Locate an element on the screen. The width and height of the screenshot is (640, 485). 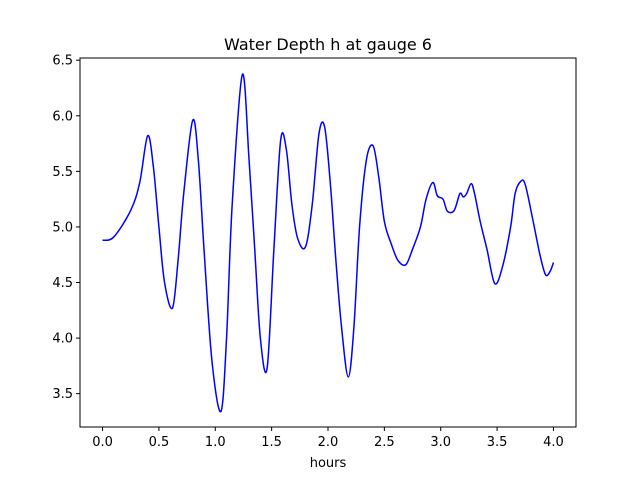
x-axis-ticks: 0.0 0.5 1.0 1.5 2.0 2.5 3.0 3.5 4.0 is located at coordinates (328, 438).